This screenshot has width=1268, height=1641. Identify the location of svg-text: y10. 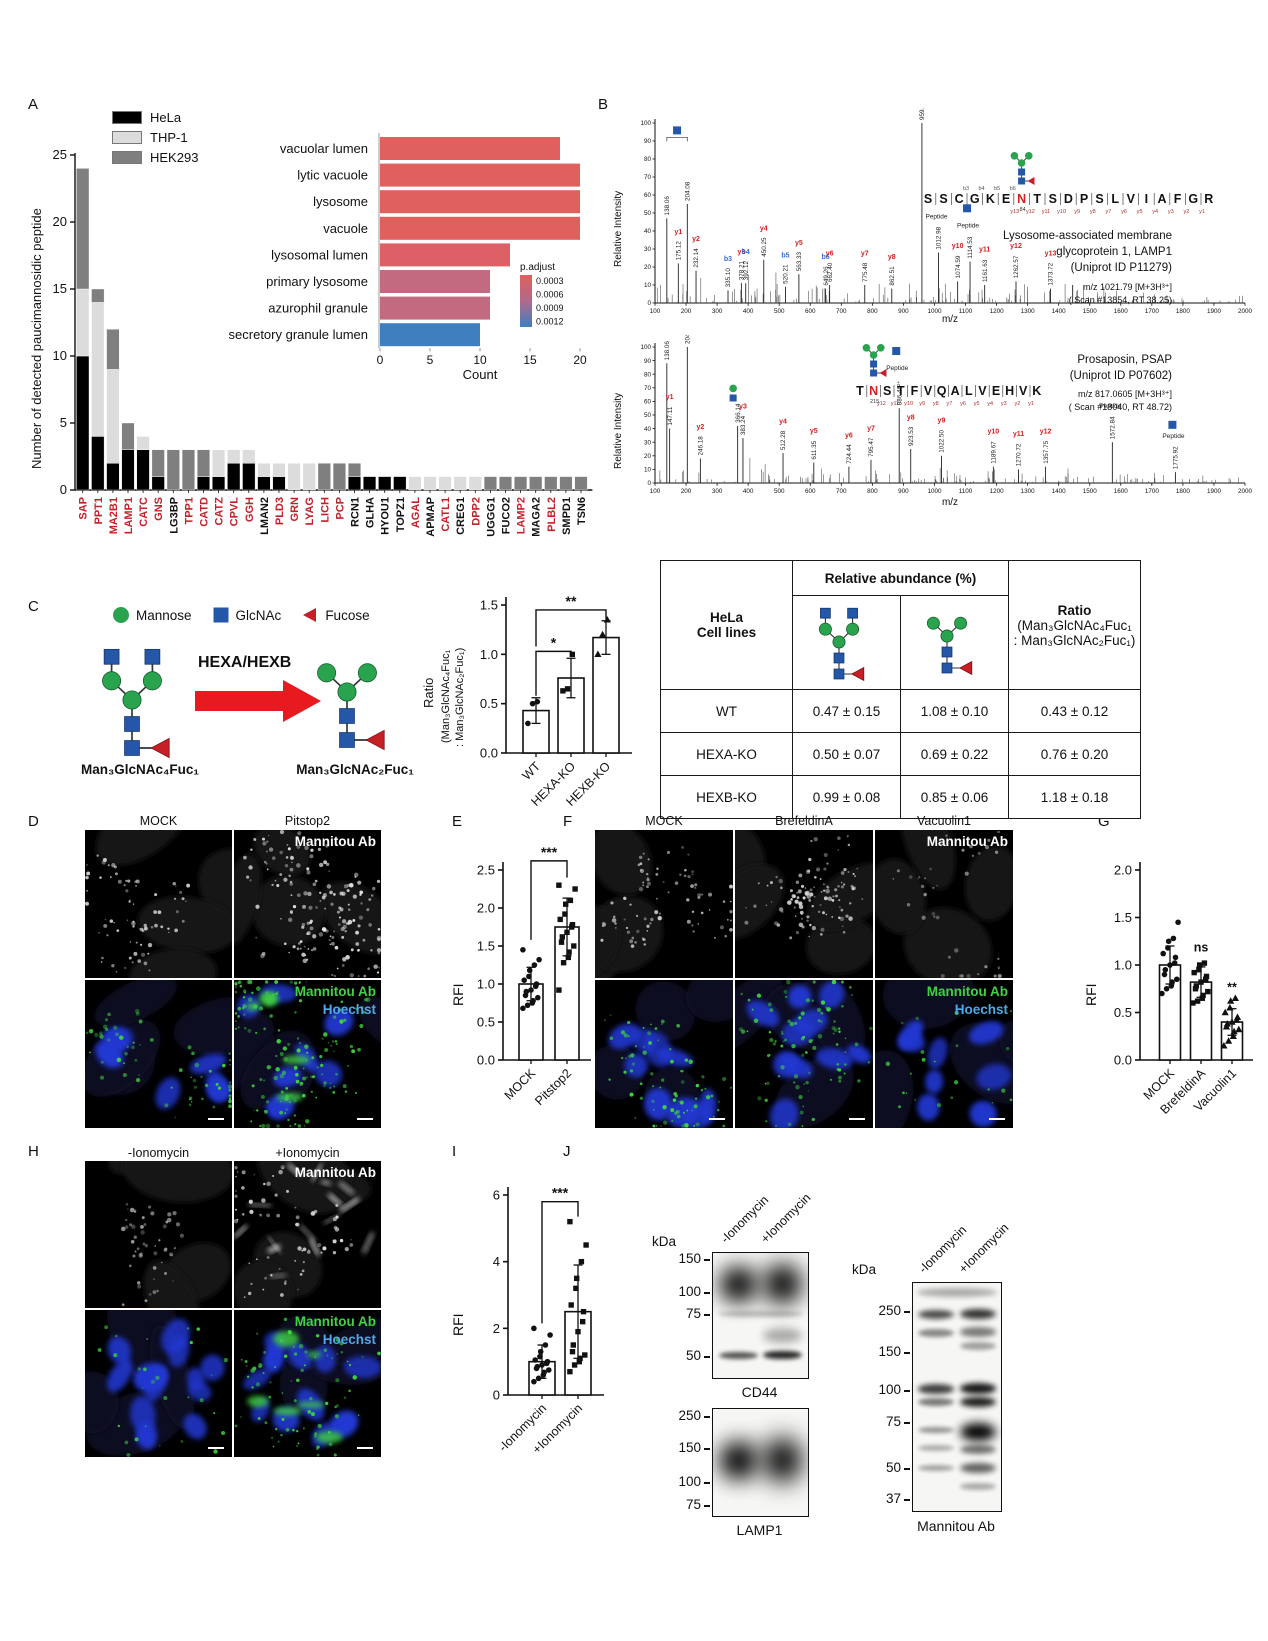
(1061, 212).